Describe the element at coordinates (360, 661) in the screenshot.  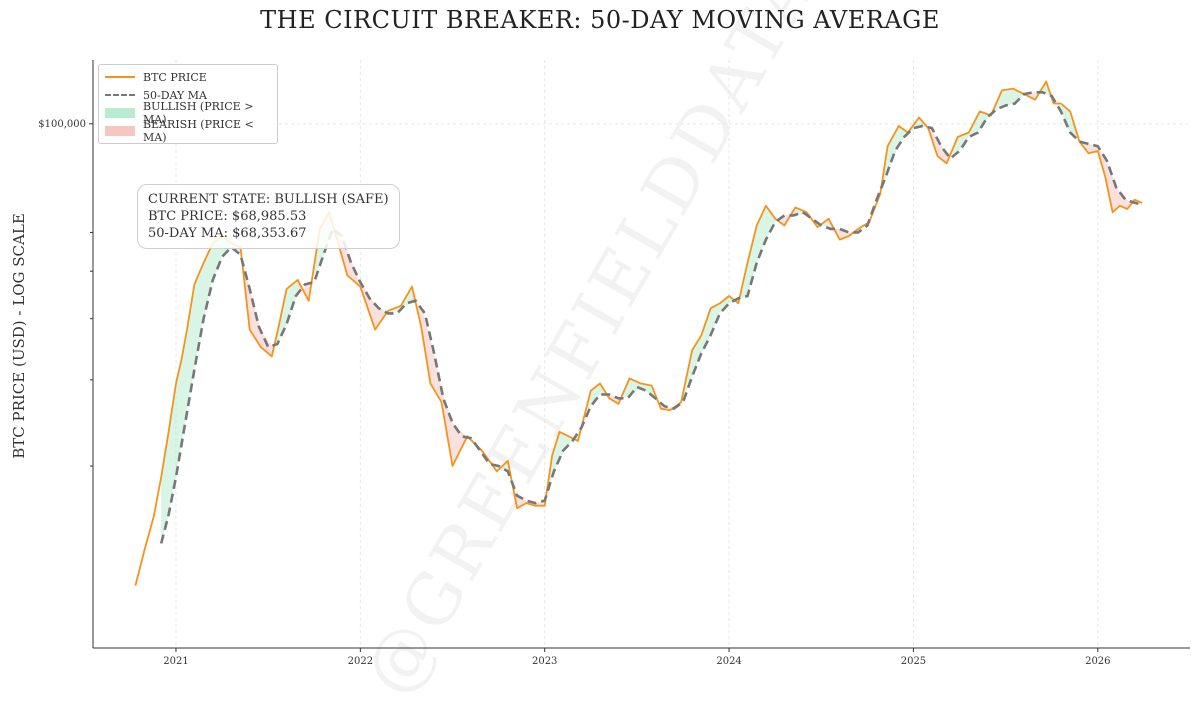
I see `x-tick-label-2022: 2022` at that location.